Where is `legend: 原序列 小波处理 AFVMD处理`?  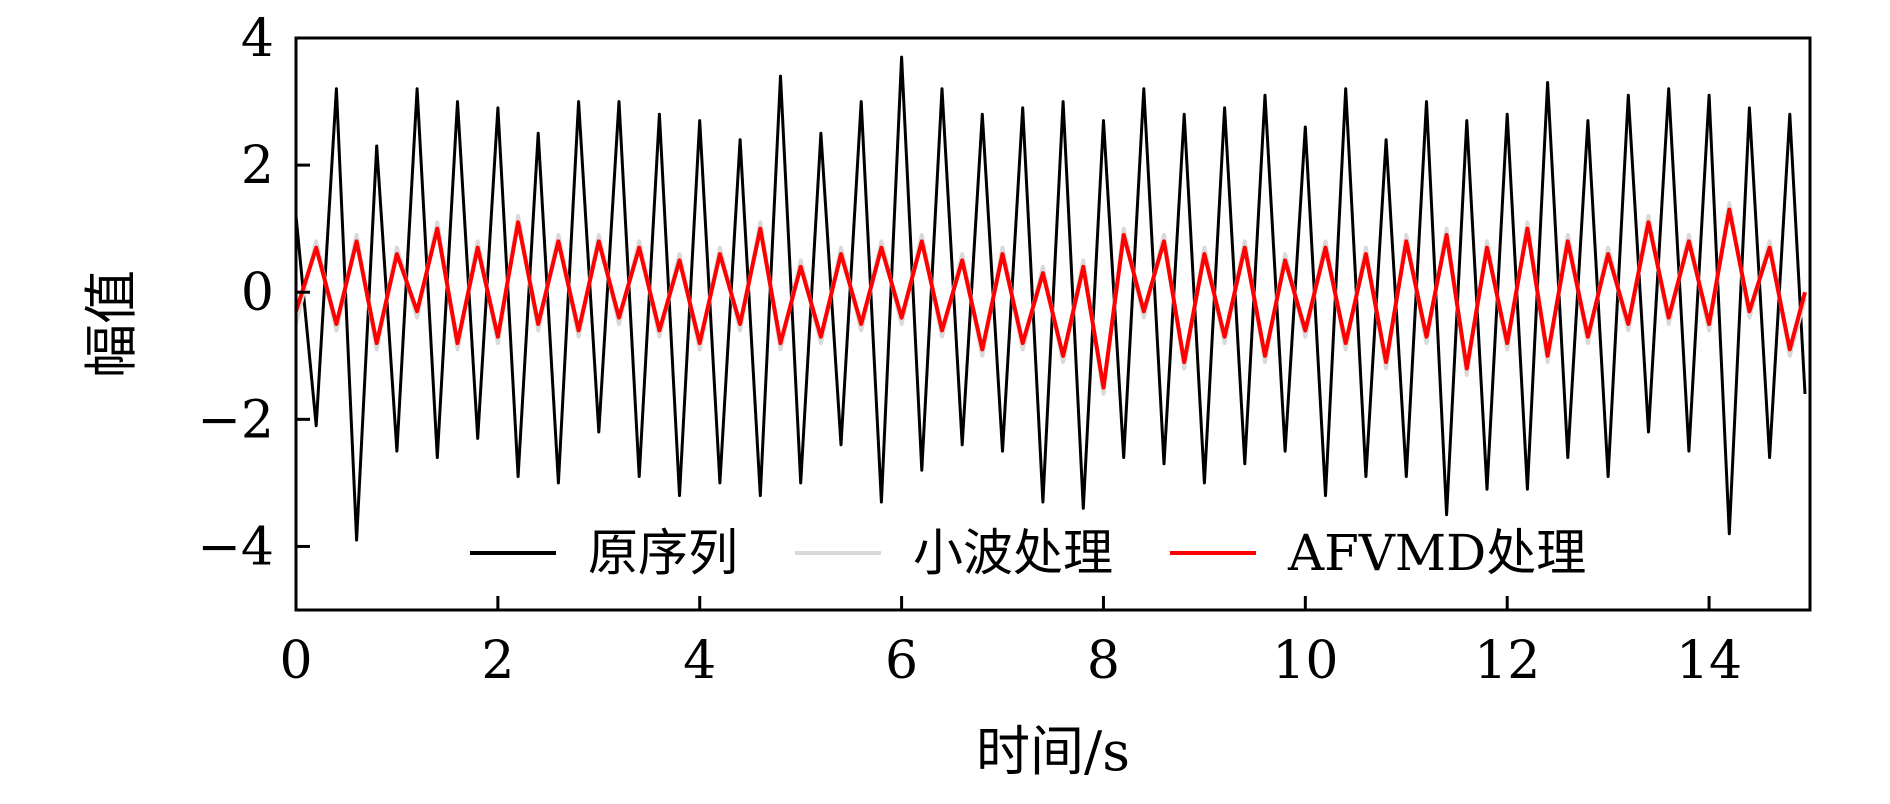
legend: 原序列 小波处理 AFVMD处理 is located at coordinates (1028, 553).